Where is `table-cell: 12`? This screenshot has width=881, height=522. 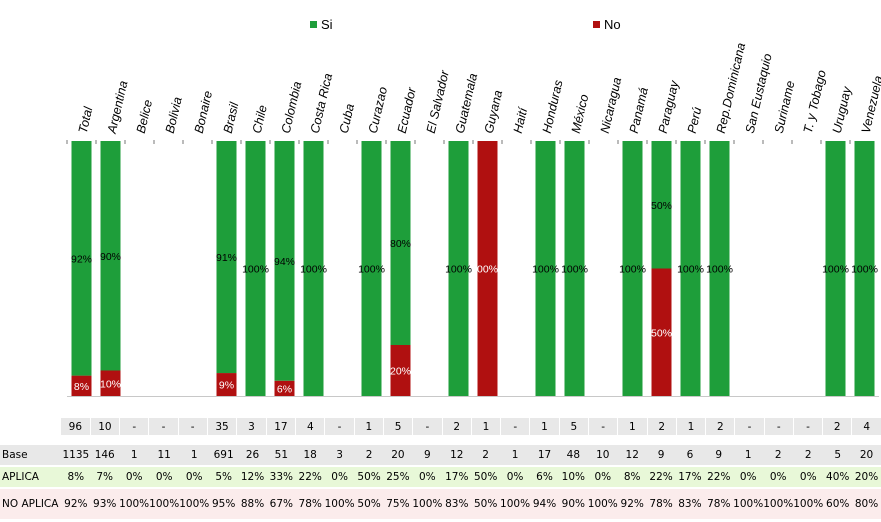 table-cell: 12 is located at coordinates (632, 454).